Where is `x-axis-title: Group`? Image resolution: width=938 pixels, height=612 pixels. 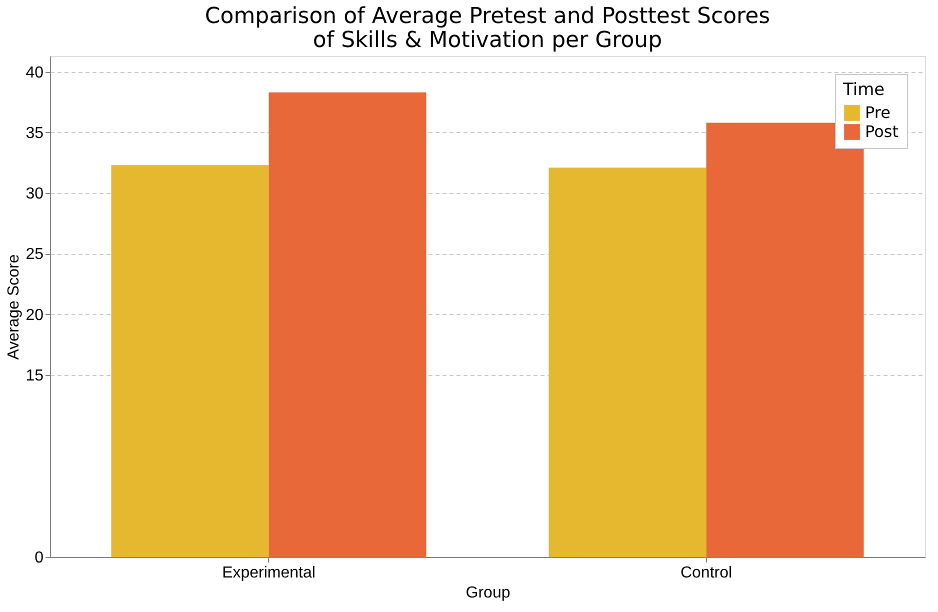
x-axis-title: Group is located at coordinates (488, 593).